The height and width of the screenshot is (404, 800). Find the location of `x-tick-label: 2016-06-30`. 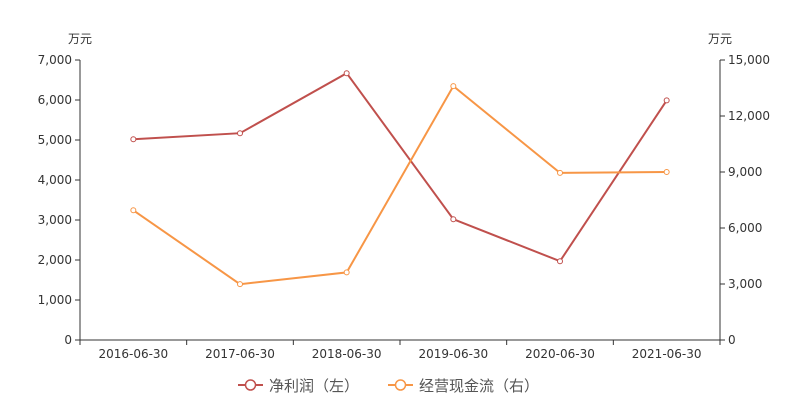

x-tick-label: 2016-06-30 is located at coordinates (133, 354).